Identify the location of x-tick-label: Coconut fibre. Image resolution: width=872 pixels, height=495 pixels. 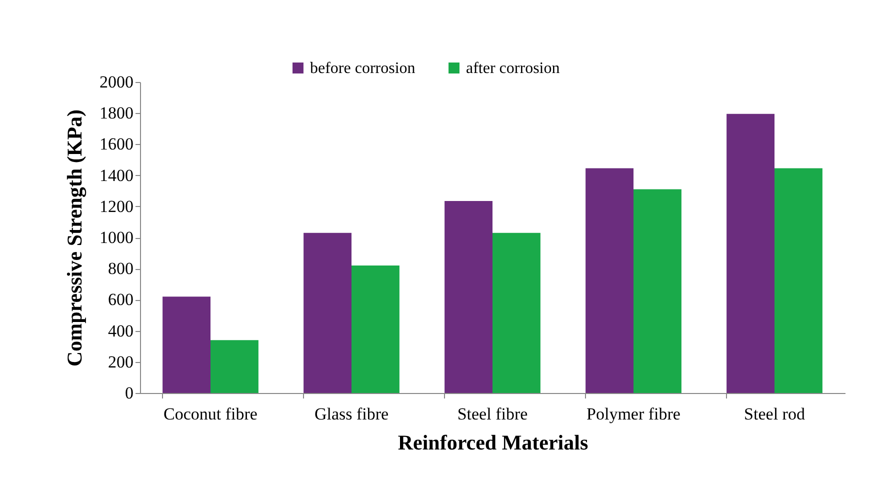
(211, 414).